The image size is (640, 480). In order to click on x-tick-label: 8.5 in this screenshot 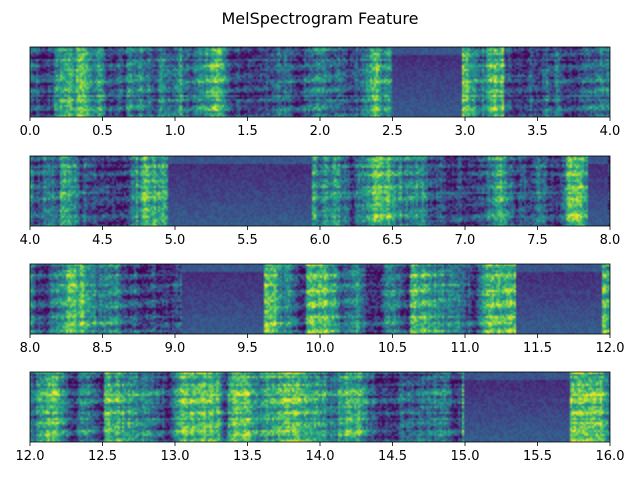, I will do `click(102, 348)`.